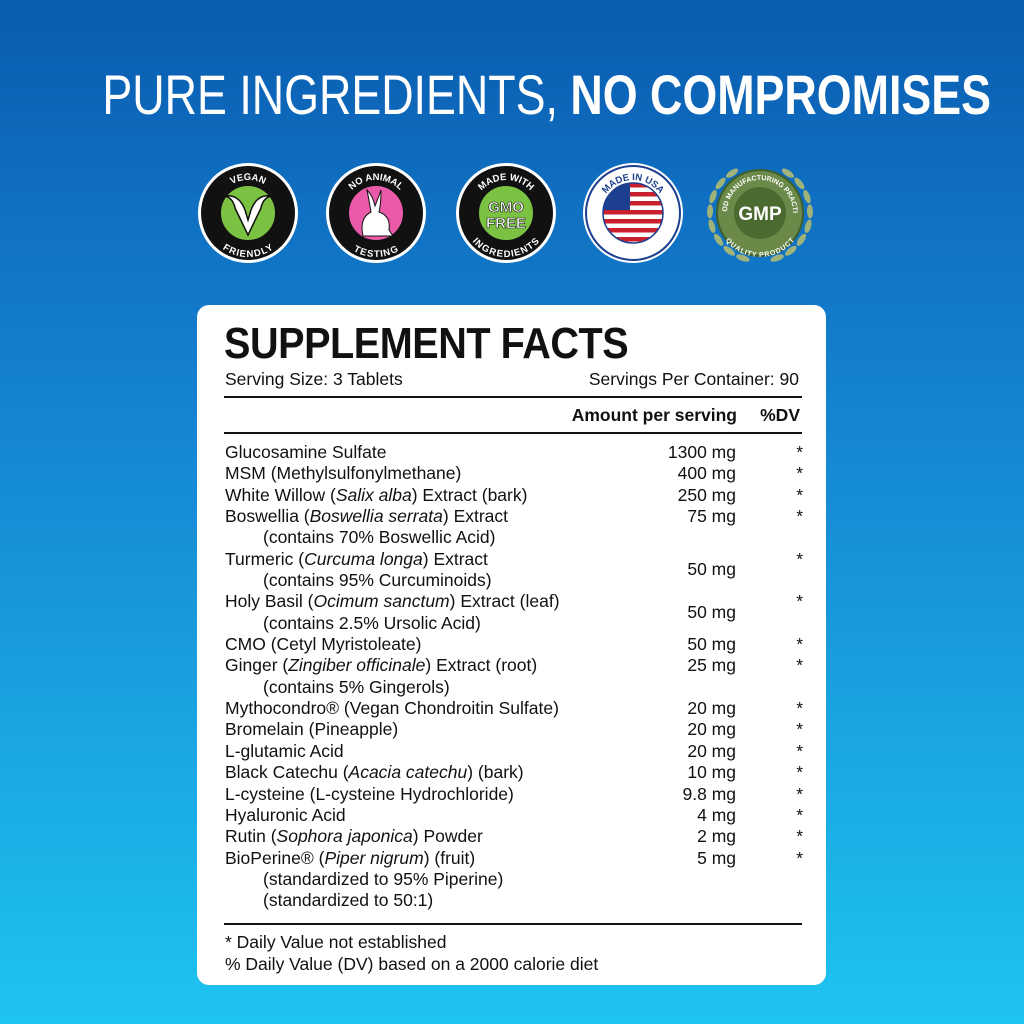 This screenshot has height=1024, width=1024. Describe the element at coordinates (701, 452) in the screenshot. I see `ingredient-amount: 1300 mg` at that location.